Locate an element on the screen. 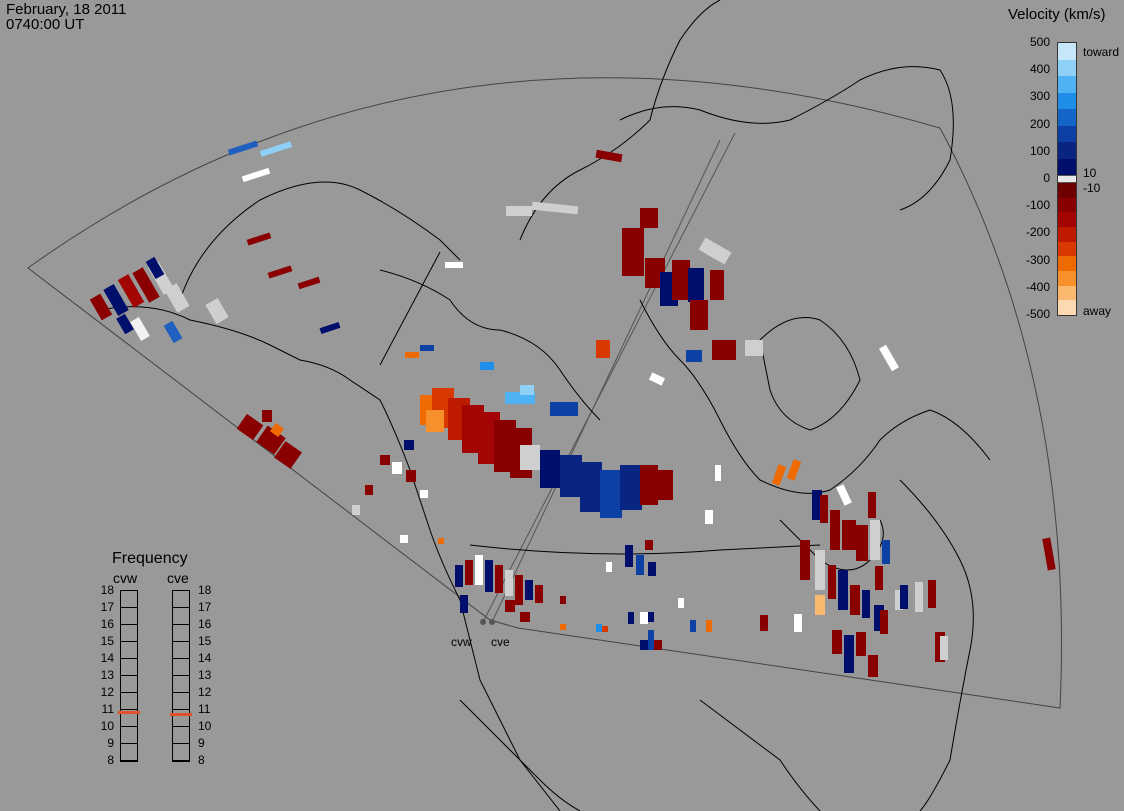 This screenshot has width=1124, height=811. colorbar-tick-label: -100 is located at coordinates (1037, 205).